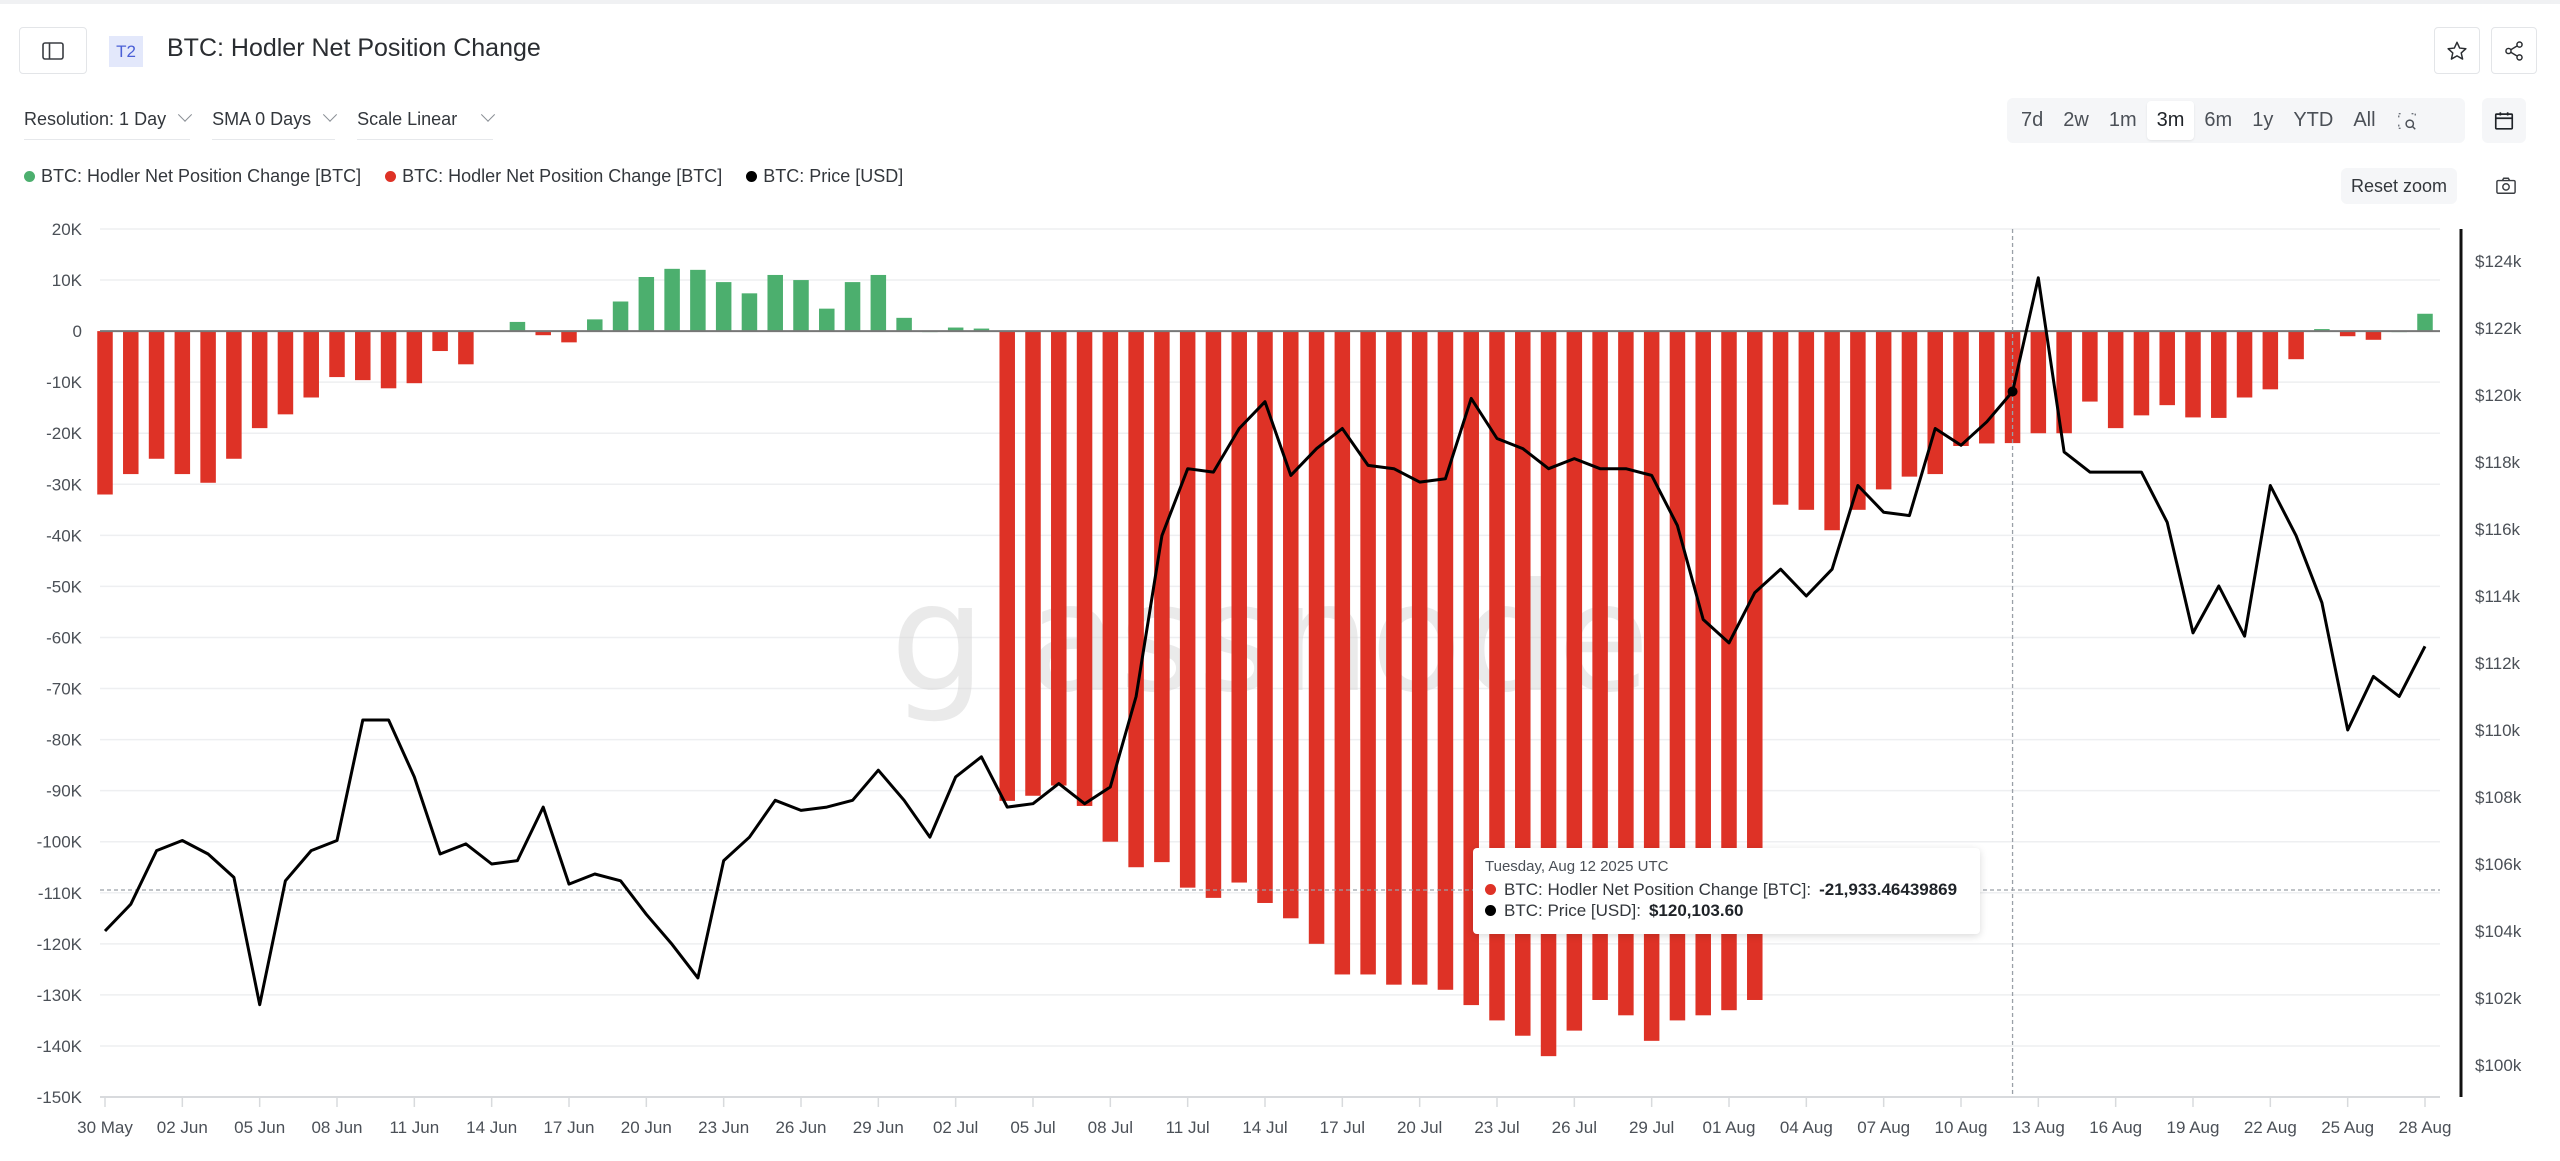  I want to click on star-icon, so click(2457, 50).